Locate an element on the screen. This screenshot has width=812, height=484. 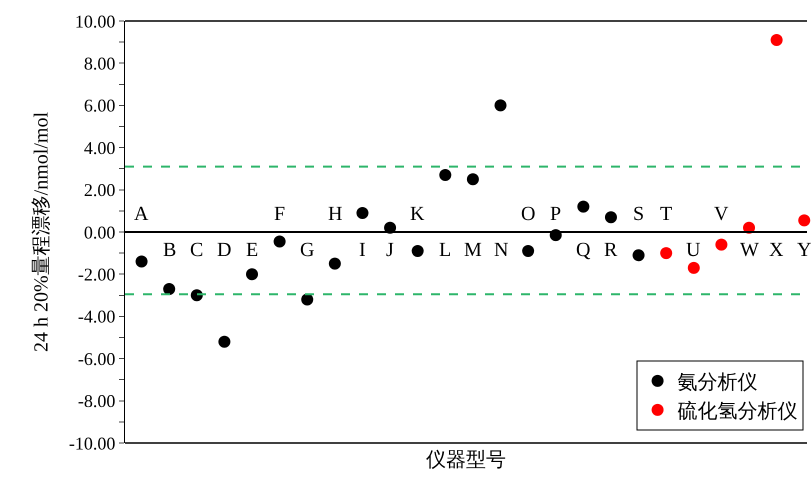
x-tick-label: U is located at coordinates (693, 250).